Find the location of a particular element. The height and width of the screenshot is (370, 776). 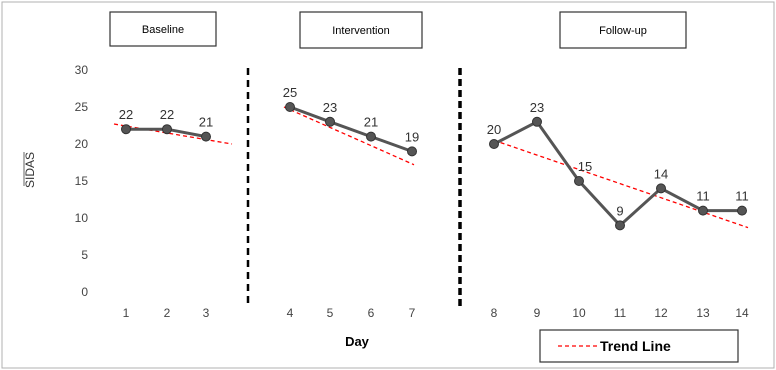

phase-label-2: Intervention is located at coordinates (360, 31).